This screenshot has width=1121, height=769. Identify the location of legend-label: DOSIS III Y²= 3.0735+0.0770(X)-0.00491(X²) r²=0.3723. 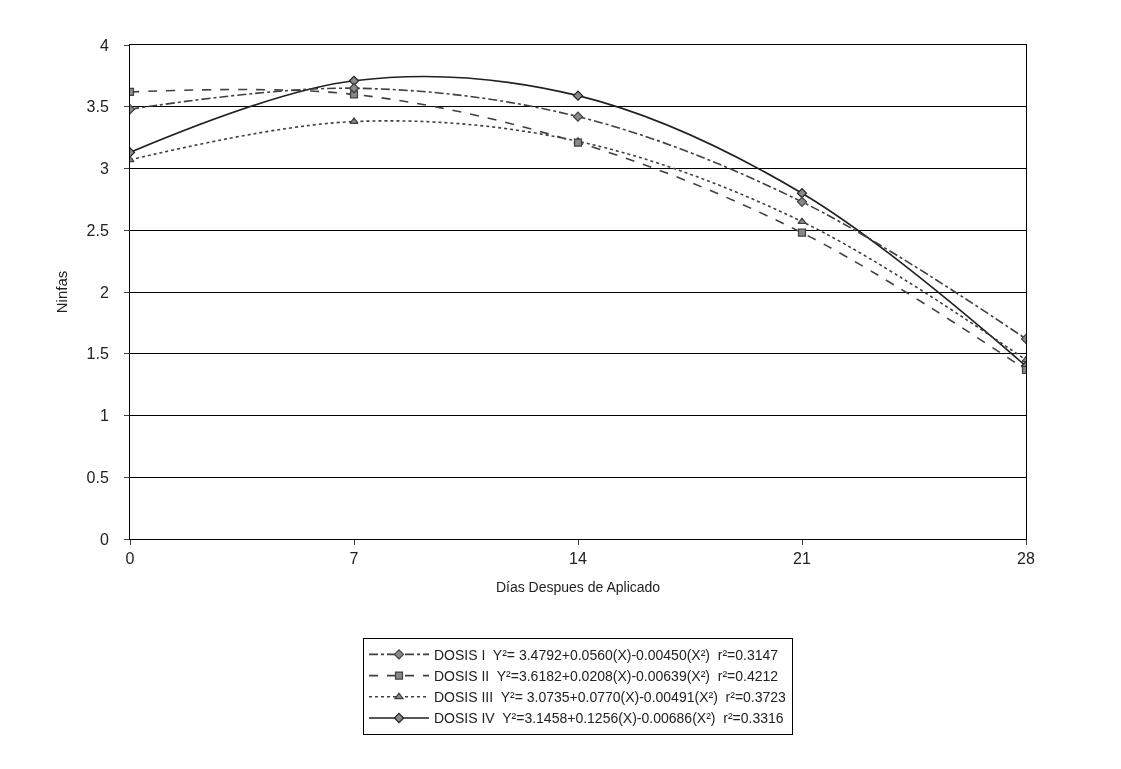
(610, 697).